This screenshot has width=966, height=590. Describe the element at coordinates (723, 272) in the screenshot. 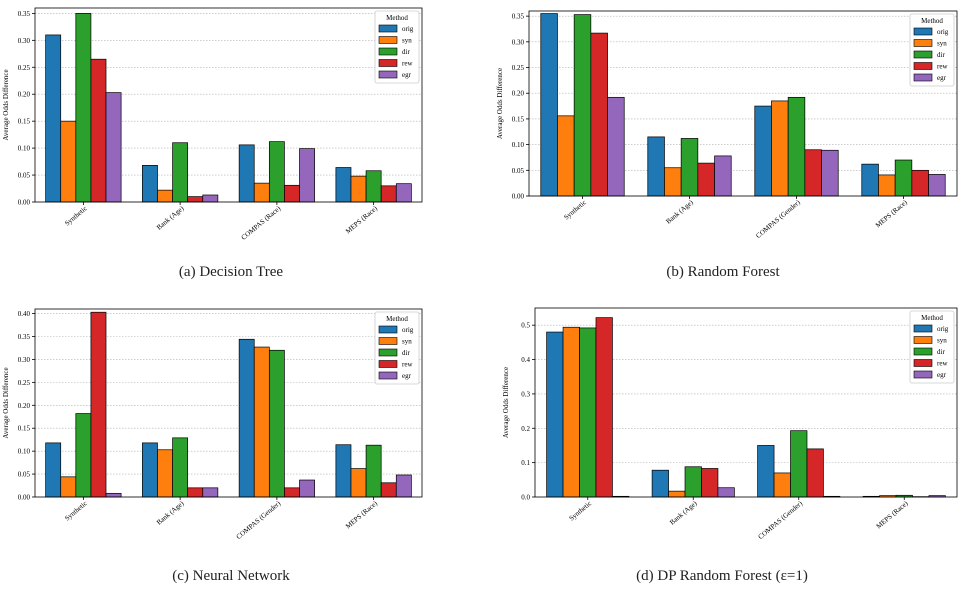

I see `caption-b: (b) Random Forest` at that location.